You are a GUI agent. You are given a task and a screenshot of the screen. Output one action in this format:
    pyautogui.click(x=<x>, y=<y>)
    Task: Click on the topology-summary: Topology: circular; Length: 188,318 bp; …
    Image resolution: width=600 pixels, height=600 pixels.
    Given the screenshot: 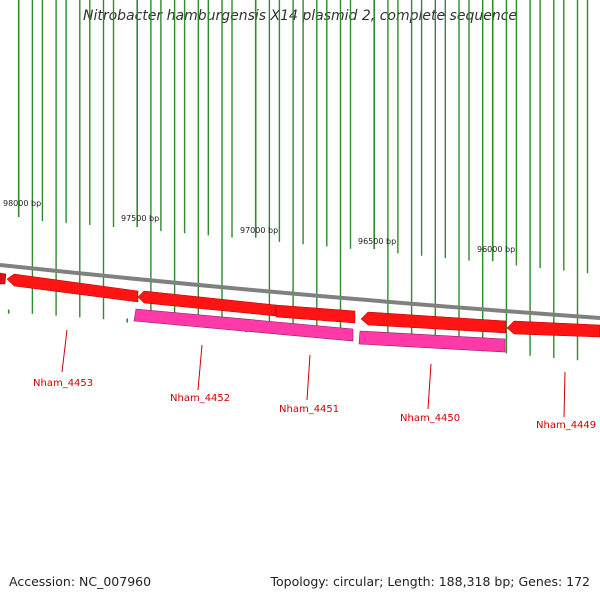 What is the action you would take?
    pyautogui.click(x=430, y=581)
    